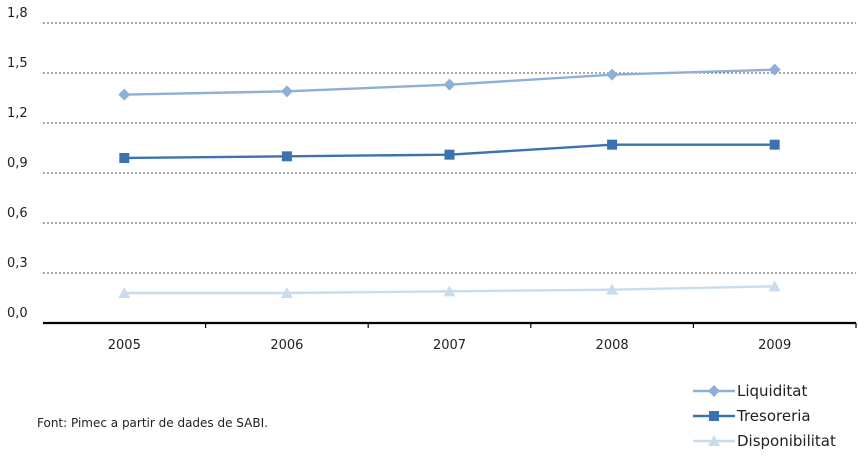 This screenshot has width=858, height=469. What do you see at coordinates (152, 423) in the screenshot?
I see `source-note: Font: Pimec a partir de dades de SABI.` at bounding box center [152, 423].